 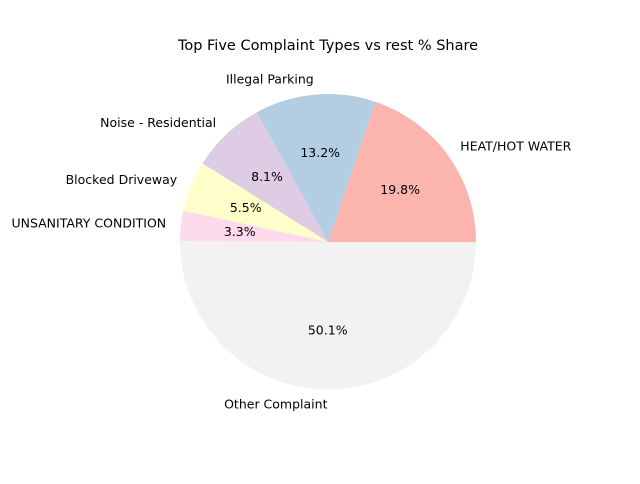 I want to click on percent-label-blocked-driveway: 5.5%, so click(x=246, y=207).